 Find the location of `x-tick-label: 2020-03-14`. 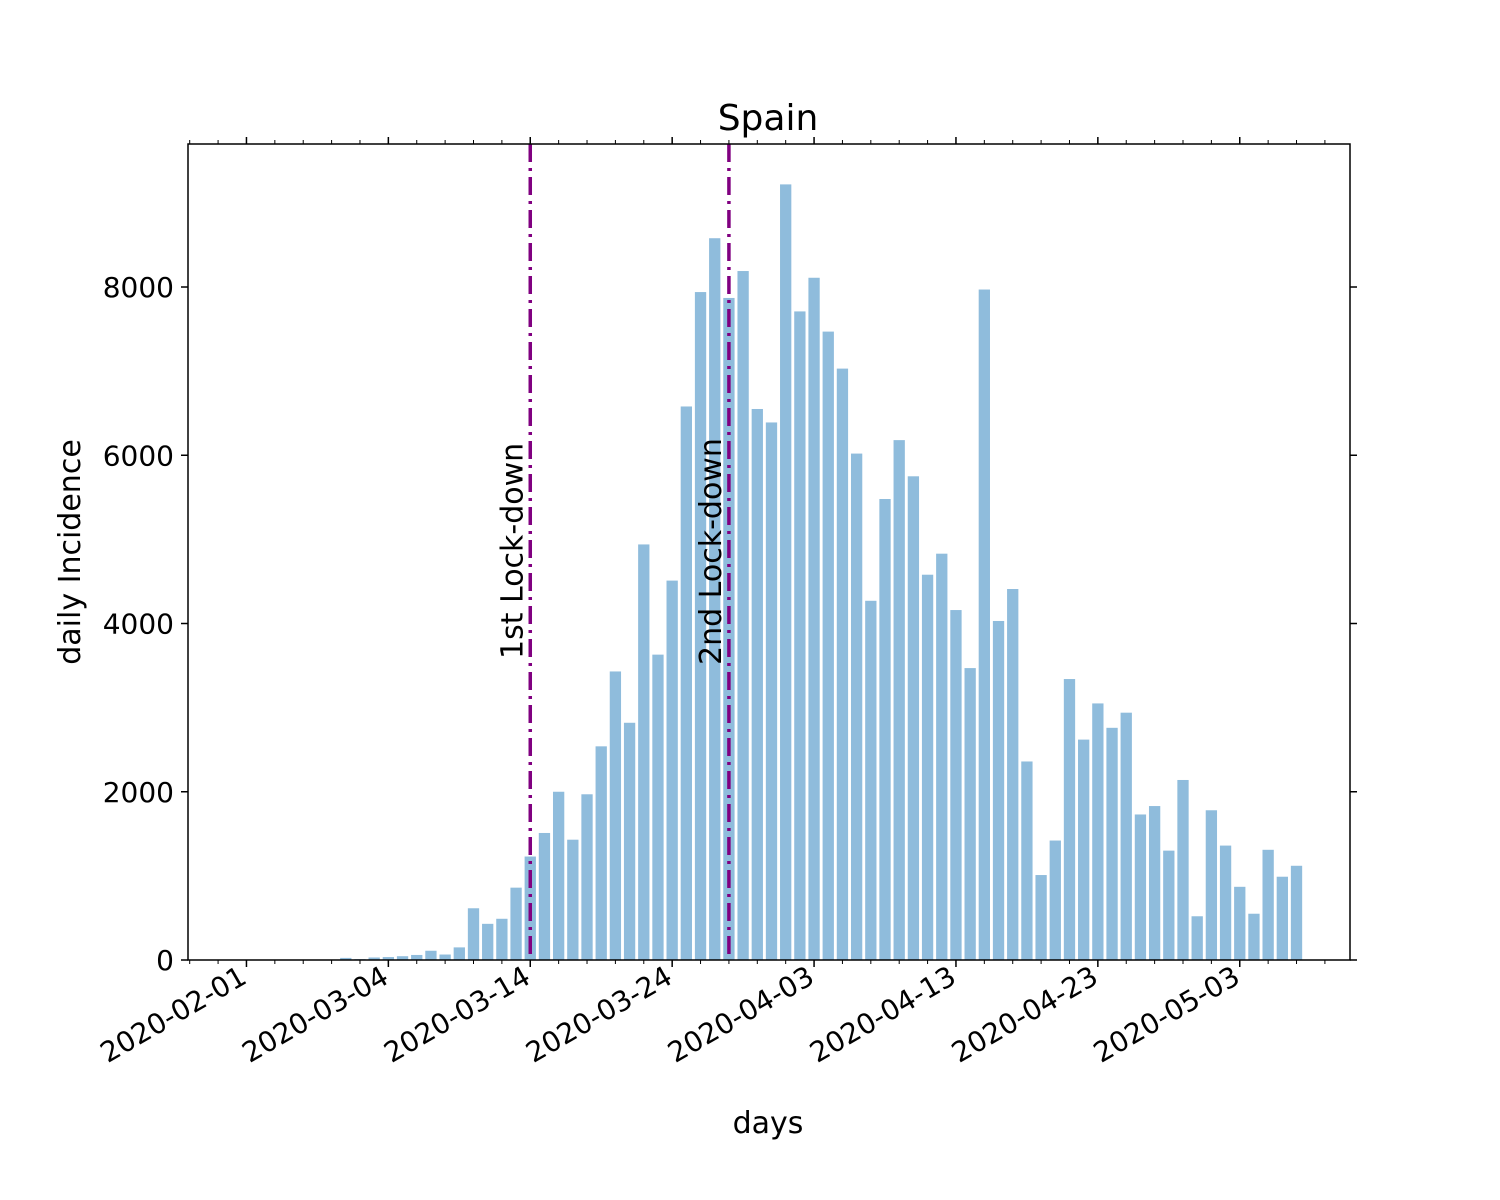

x-tick-label: 2020-03-14 is located at coordinates (456, 1014).